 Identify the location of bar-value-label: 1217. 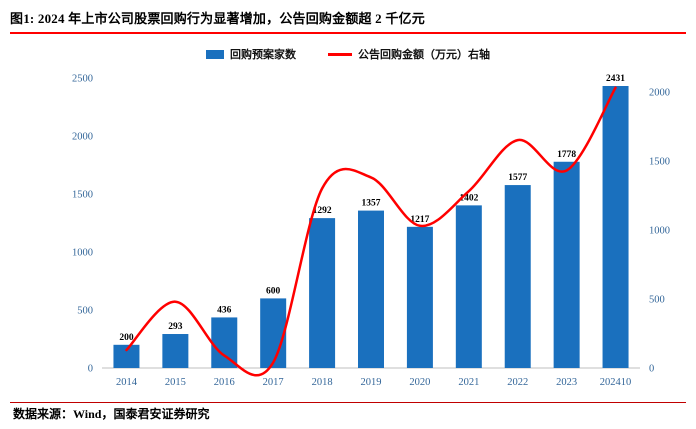
(419, 220).